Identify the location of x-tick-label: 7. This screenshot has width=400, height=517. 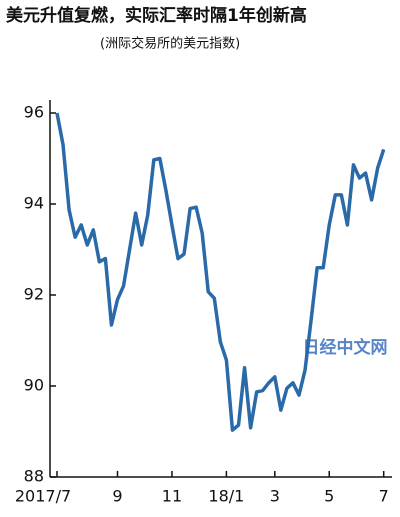
(384, 496).